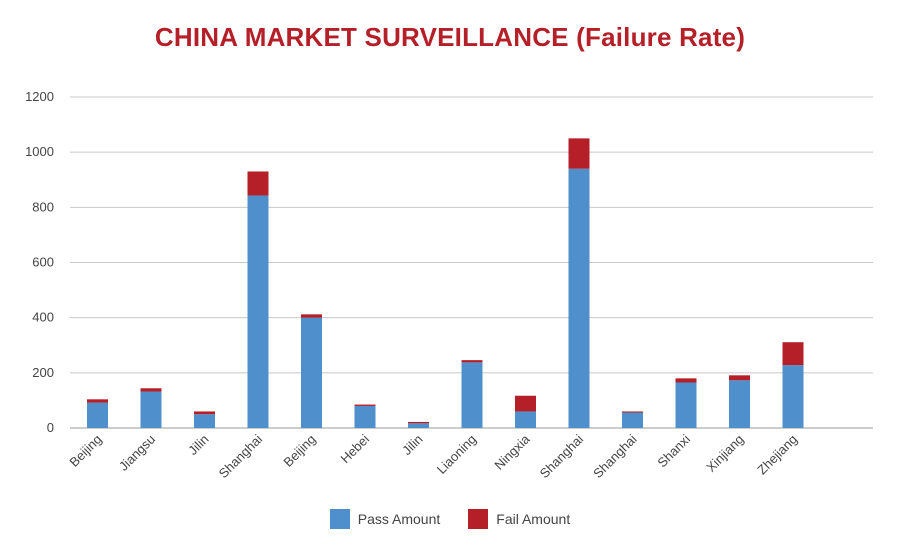 The height and width of the screenshot is (547, 900). I want to click on x-tick-label: Xinjiang, so click(724, 453).